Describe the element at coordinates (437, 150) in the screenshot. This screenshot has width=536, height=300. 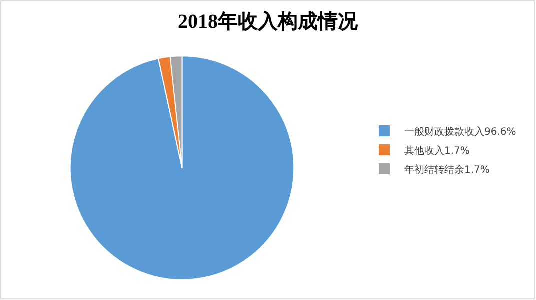
I see `legend-label: 其他收入1.7%` at that location.